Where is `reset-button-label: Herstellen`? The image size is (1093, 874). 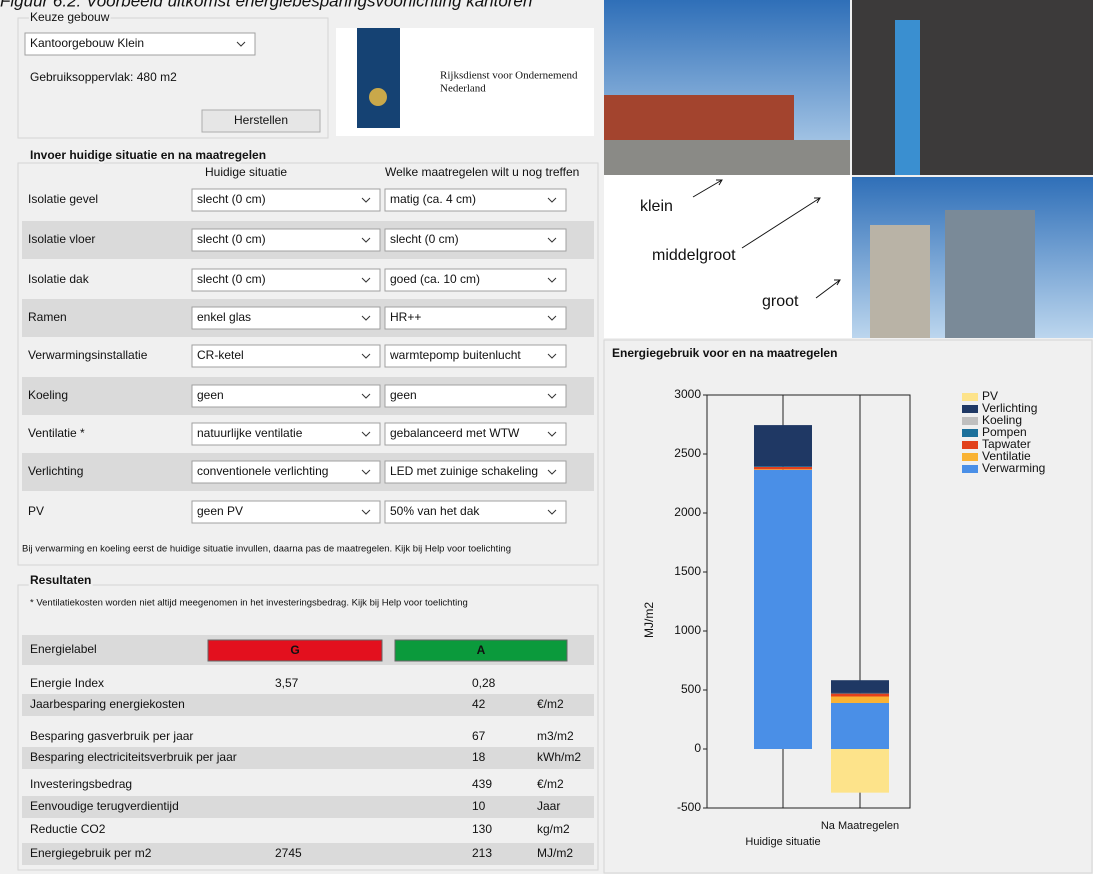 reset-button-label: Herstellen is located at coordinates (261, 120).